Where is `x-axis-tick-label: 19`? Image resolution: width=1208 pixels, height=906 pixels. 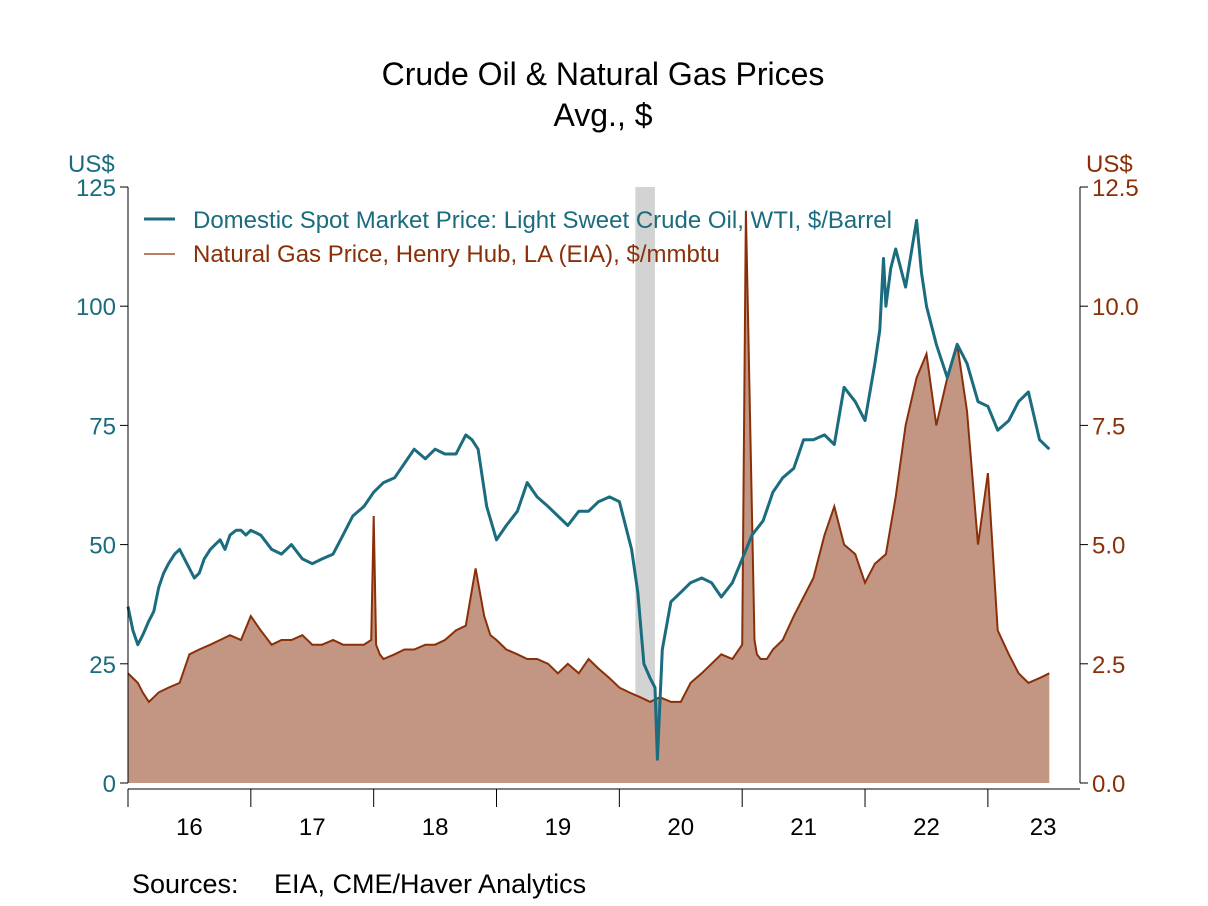
x-axis-tick-label: 19 is located at coordinates (558, 827).